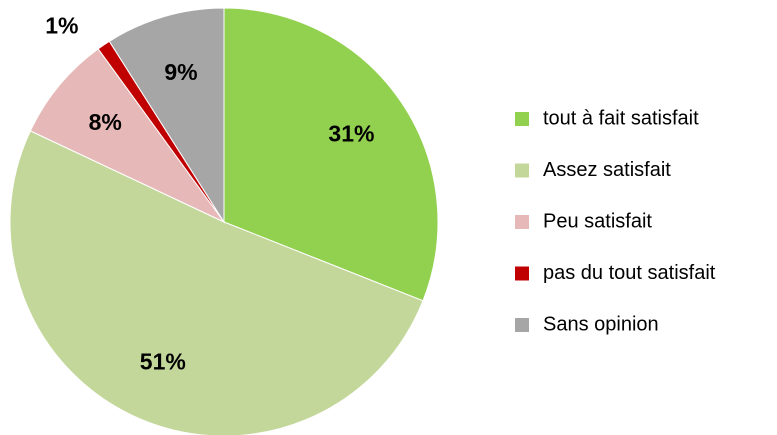 This screenshot has width=777, height=435. What do you see at coordinates (601, 324) in the screenshot?
I see `legend-label: Sans opinion` at bounding box center [601, 324].